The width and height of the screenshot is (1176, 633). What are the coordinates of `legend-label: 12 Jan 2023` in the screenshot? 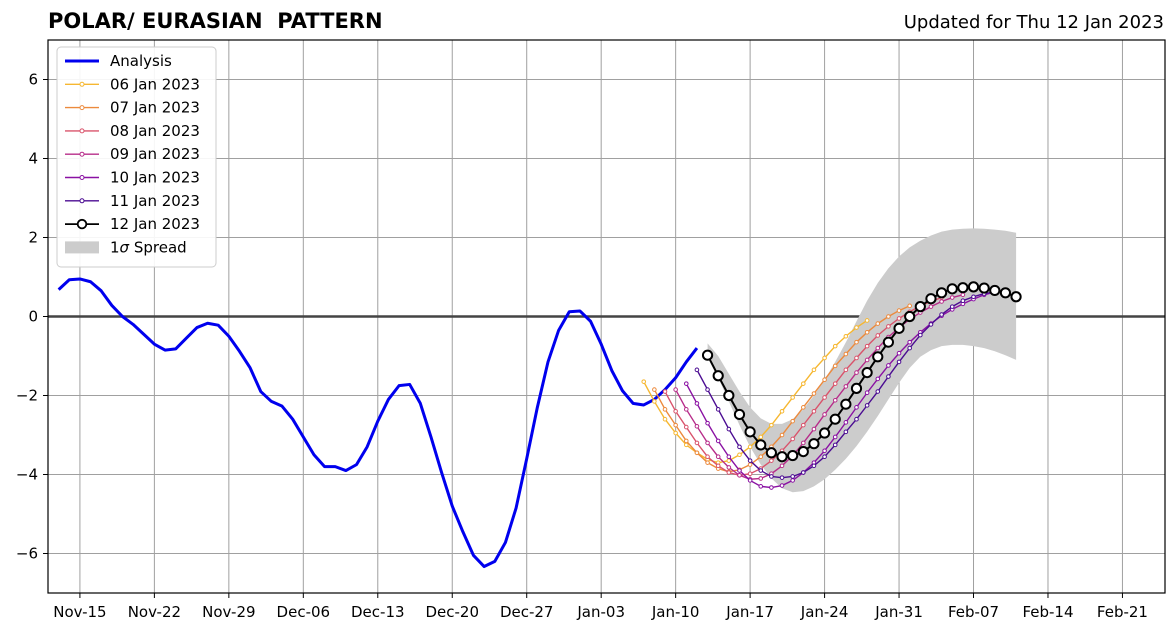 It's located at (155, 224).